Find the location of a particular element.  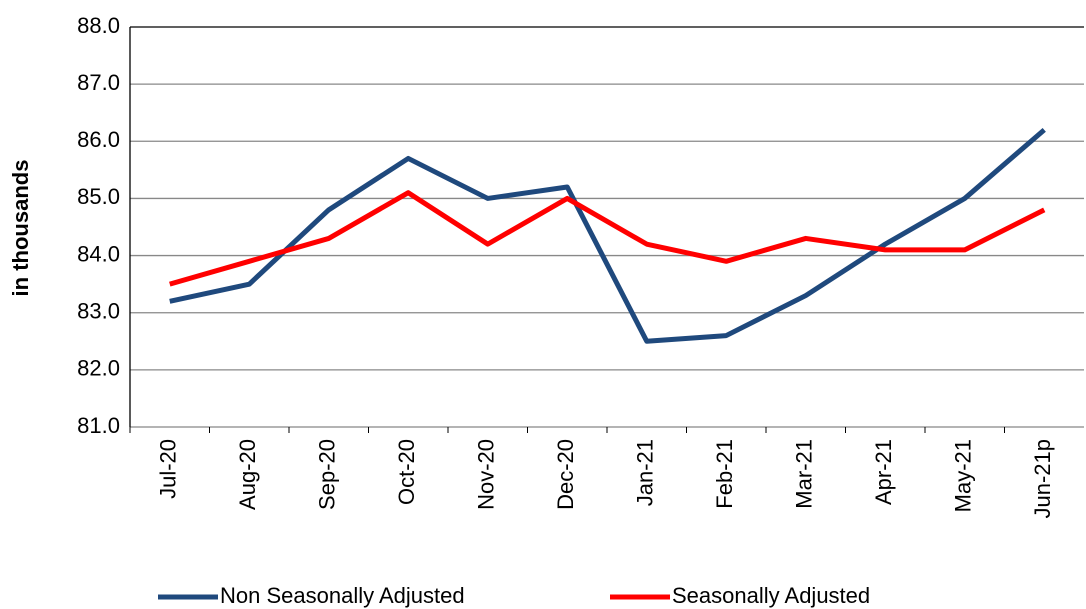

y-tick-label: 88.0 is located at coordinates (98, 25).